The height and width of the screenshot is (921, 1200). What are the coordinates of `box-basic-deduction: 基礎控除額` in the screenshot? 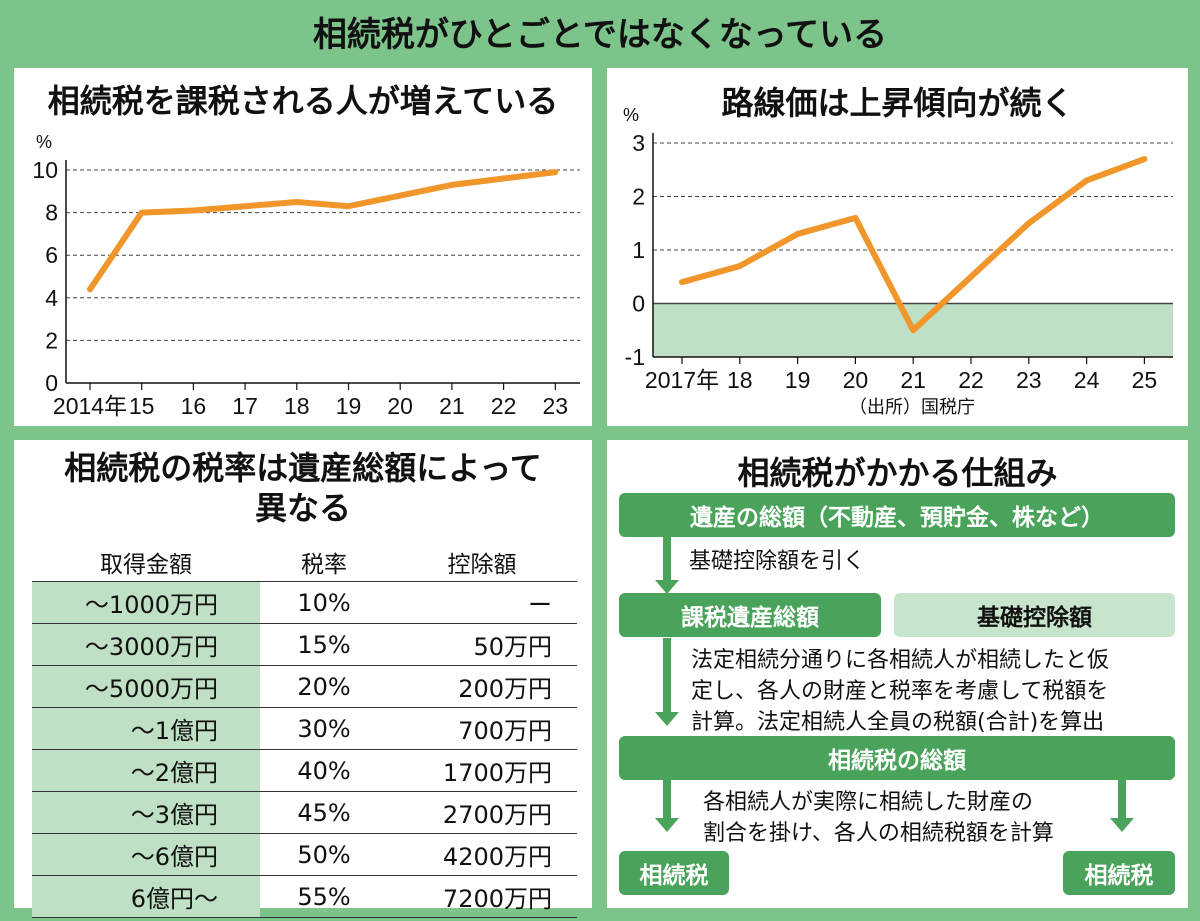 It's located at (1034, 615).